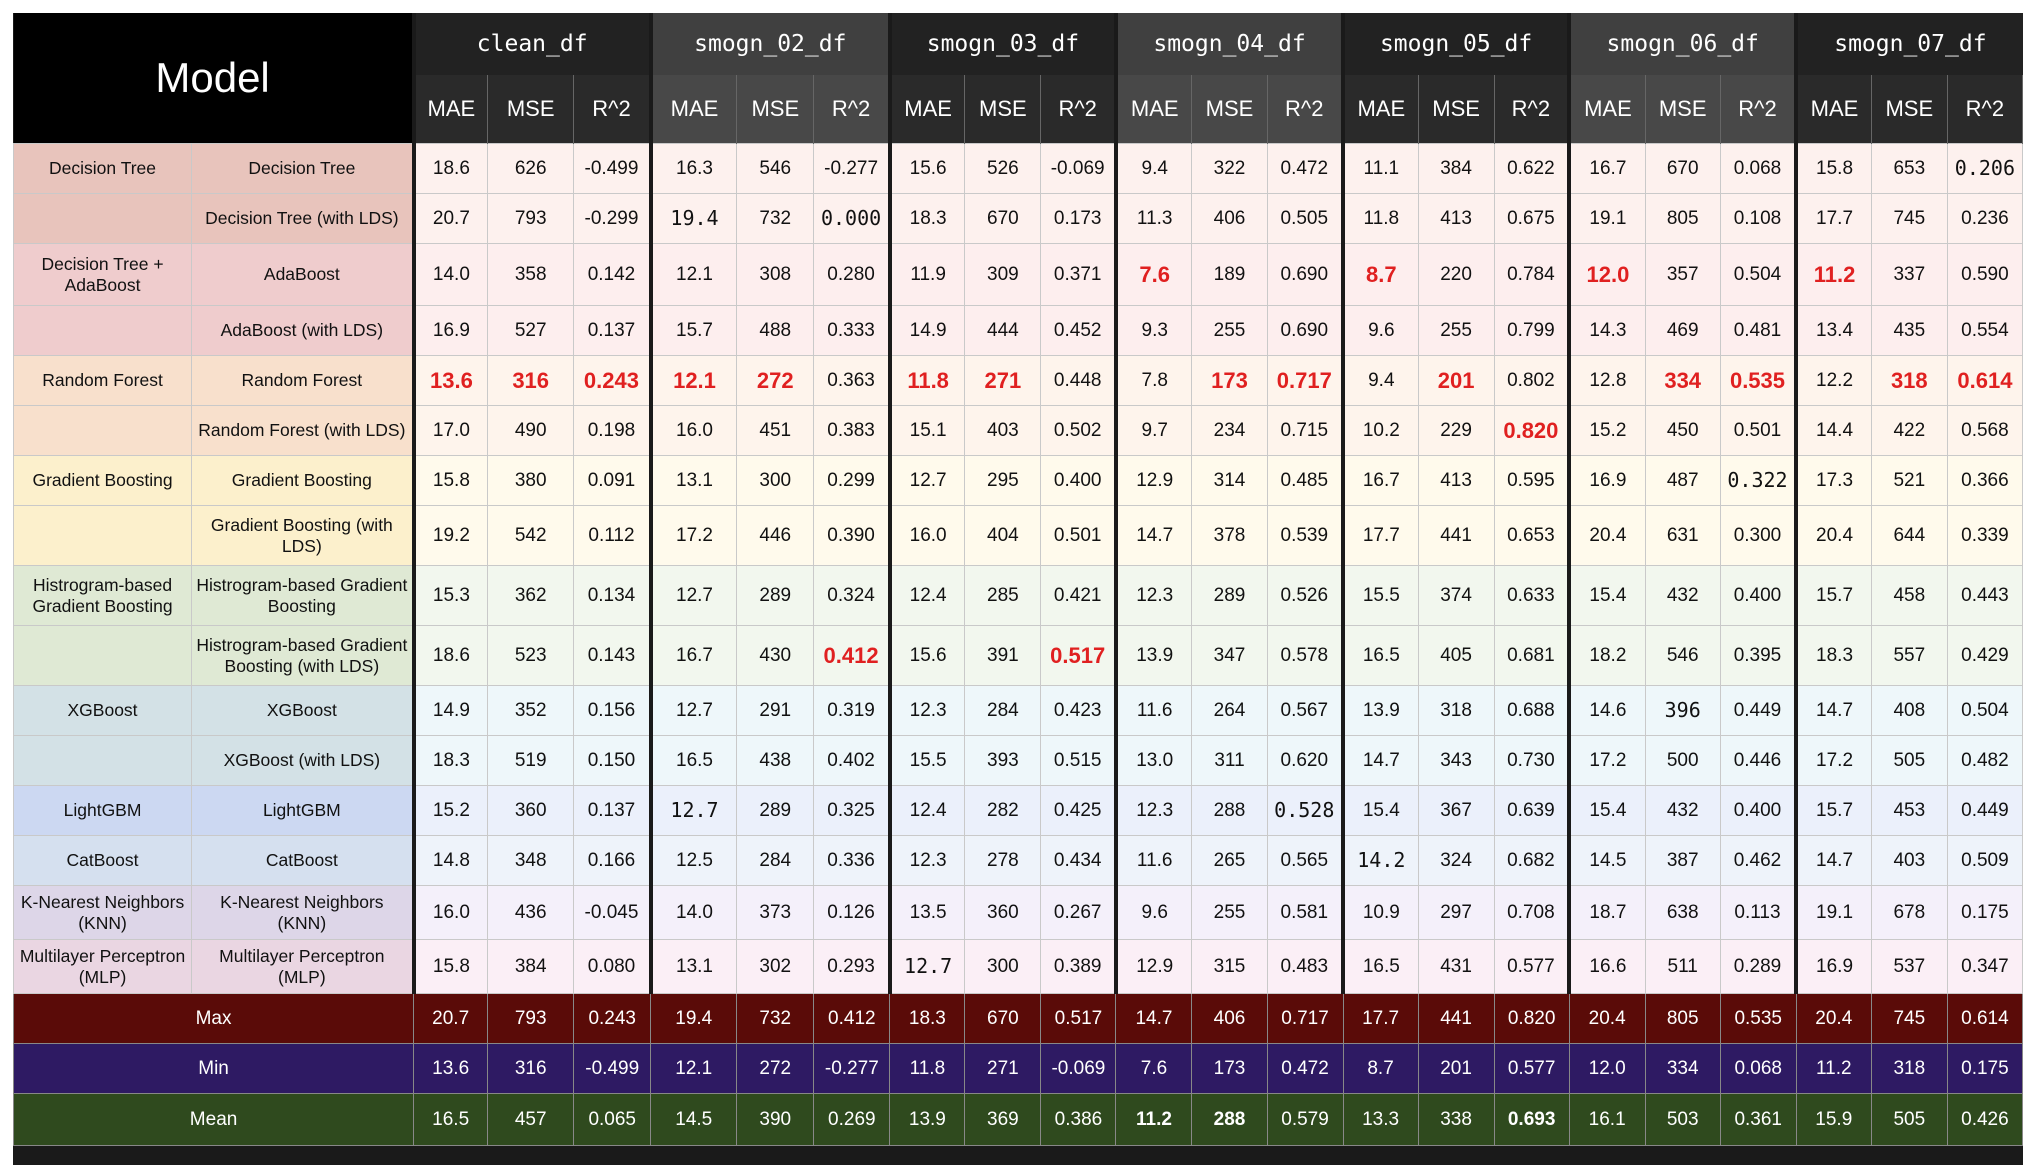 The height and width of the screenshot is (1176, 2032). I want to click on value-cell-mse: 490, so click(531, 430).